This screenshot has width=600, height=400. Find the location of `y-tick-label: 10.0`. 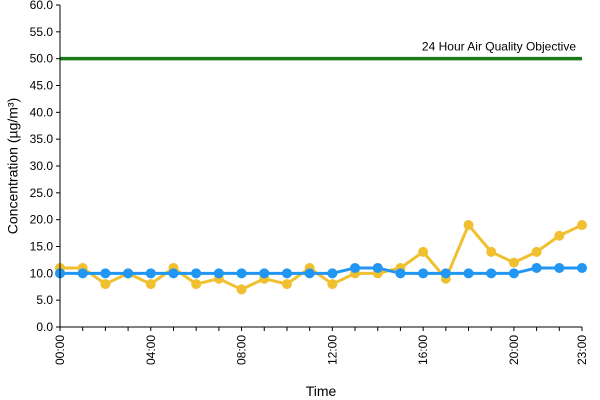

y-tick-label: 10.0 is located at coordinates (42, 273).